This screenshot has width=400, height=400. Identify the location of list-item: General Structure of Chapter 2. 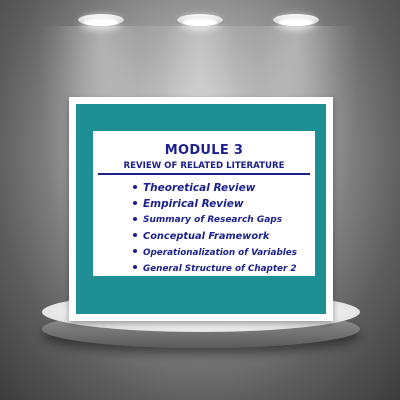
(215, 269).